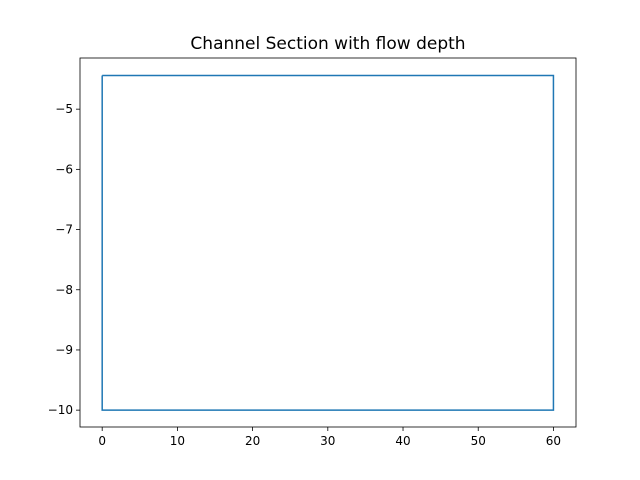 This screenshot has height=480, width=640. What do you see at coordinates (402, 441) in the screenshot?
I see `x-tick-label-4: 40` at bounding box center [402, 441].